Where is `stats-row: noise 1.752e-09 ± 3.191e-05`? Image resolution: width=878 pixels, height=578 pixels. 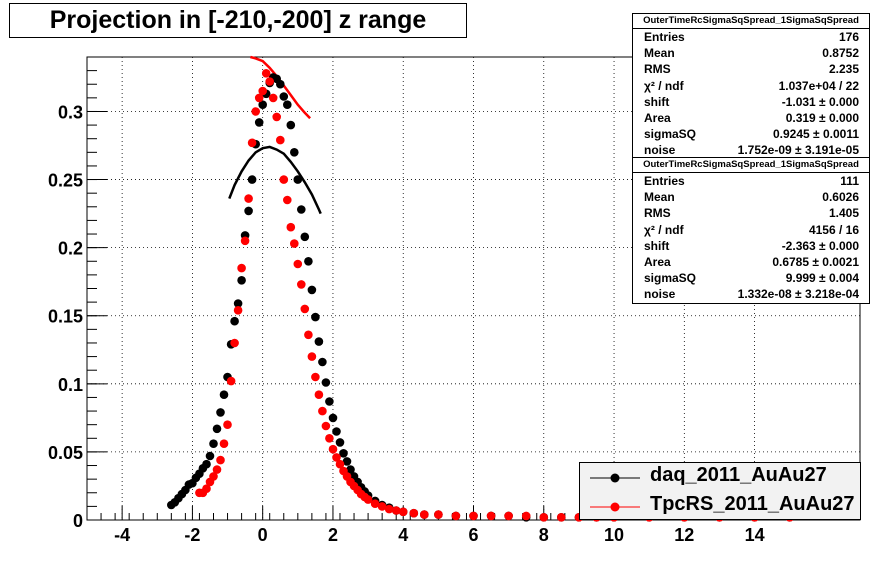
stats-row: noise 1.752e-09 ± 3.191e-05 is located at coordinates (751, 150).